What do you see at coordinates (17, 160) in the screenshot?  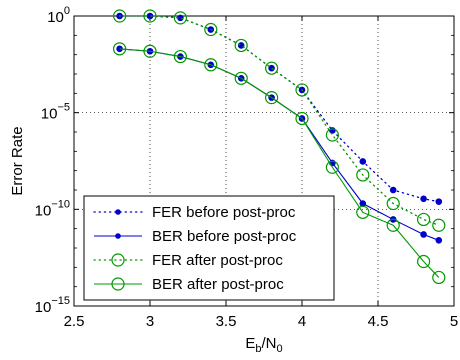 I see `y-axis-label: Error Rate` at bounding box center [17, 160].